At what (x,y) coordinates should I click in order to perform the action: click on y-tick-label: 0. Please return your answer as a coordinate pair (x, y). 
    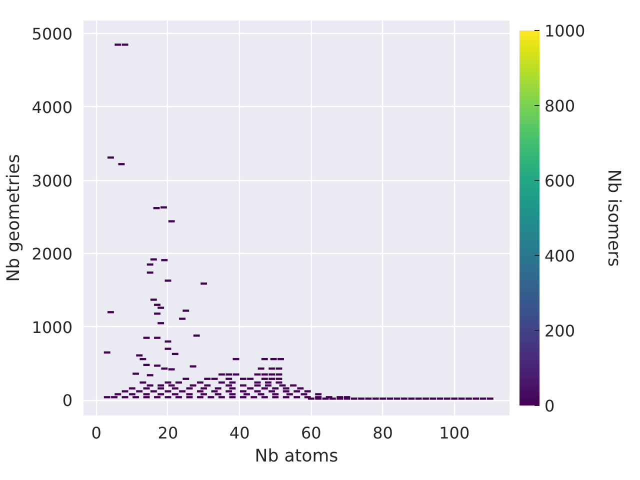
    Looking at the image, I should click on (67, 400).